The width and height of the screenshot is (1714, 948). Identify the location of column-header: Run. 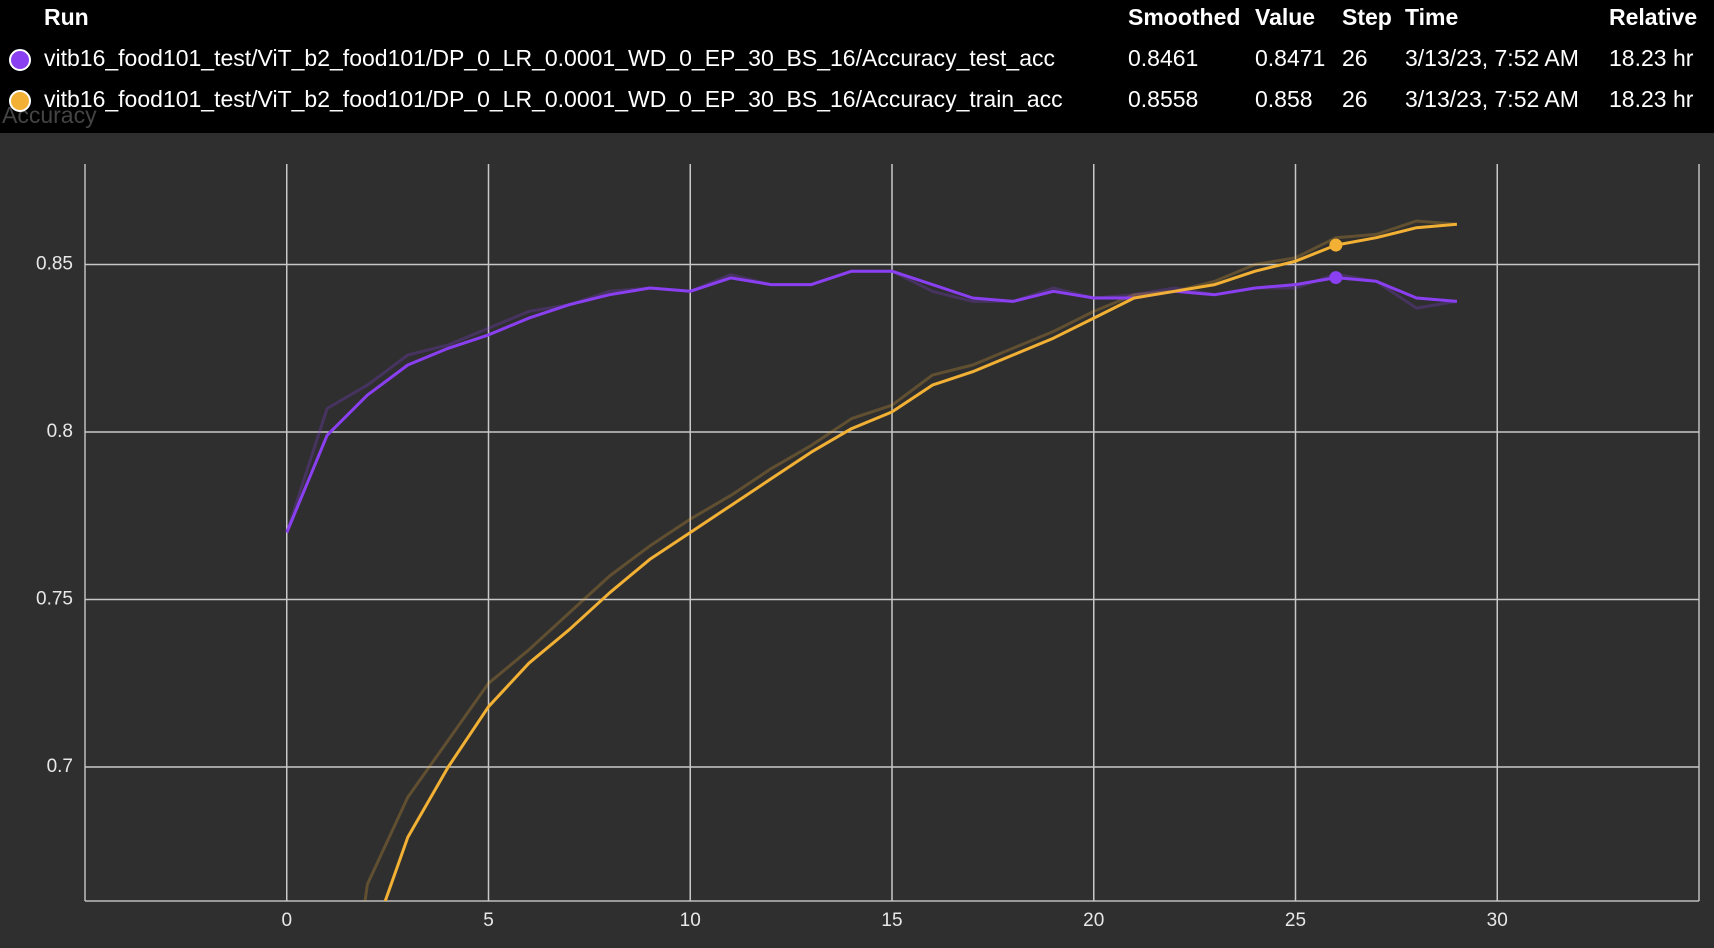
(66, 17).